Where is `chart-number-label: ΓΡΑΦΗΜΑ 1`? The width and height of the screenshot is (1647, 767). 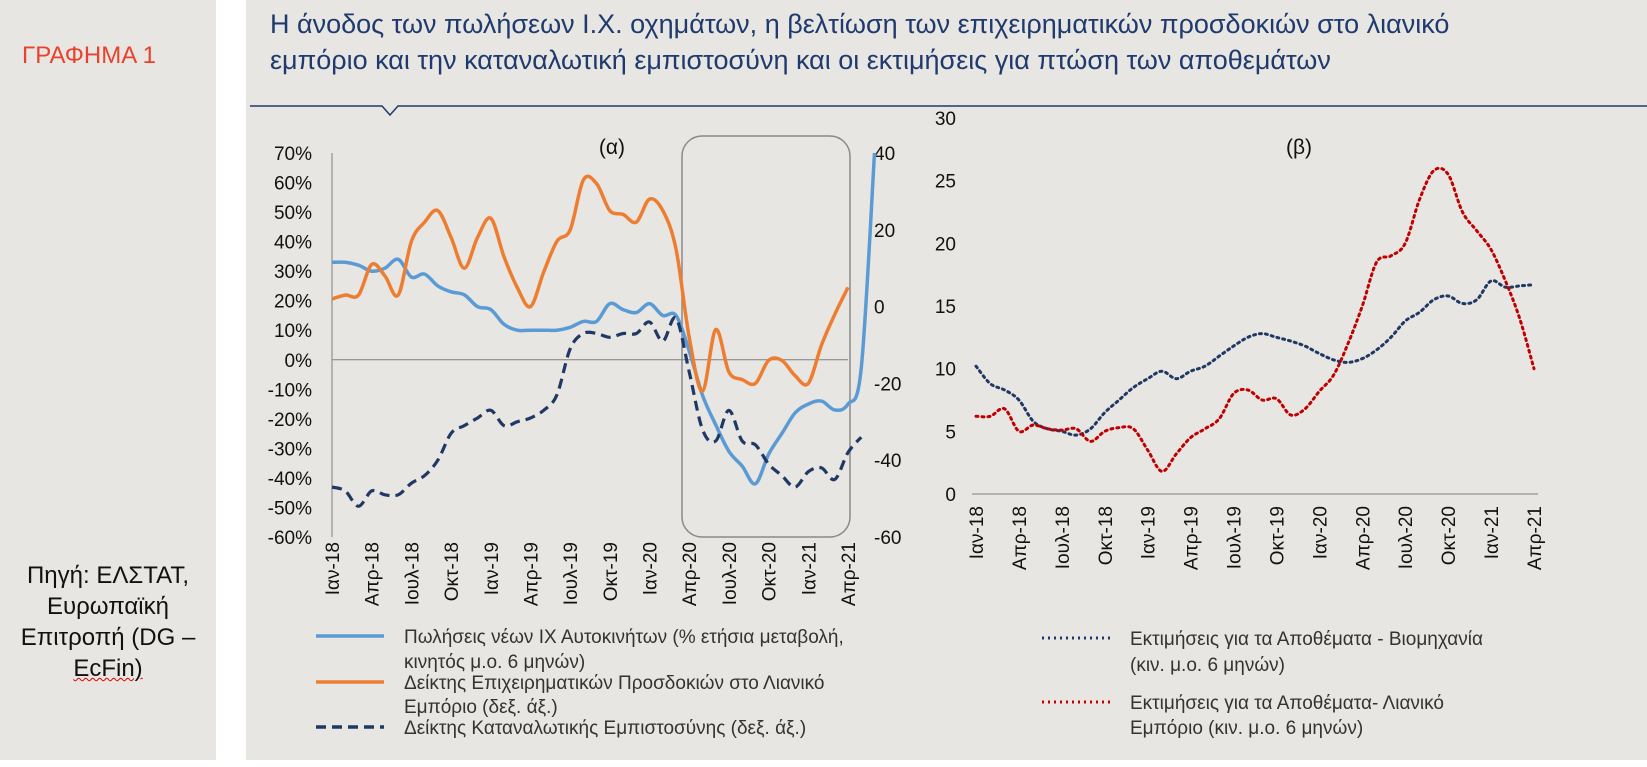
chart-number-label: ΓΡΑΦΗΜΑ 1 is located at coordinates (89, 55).